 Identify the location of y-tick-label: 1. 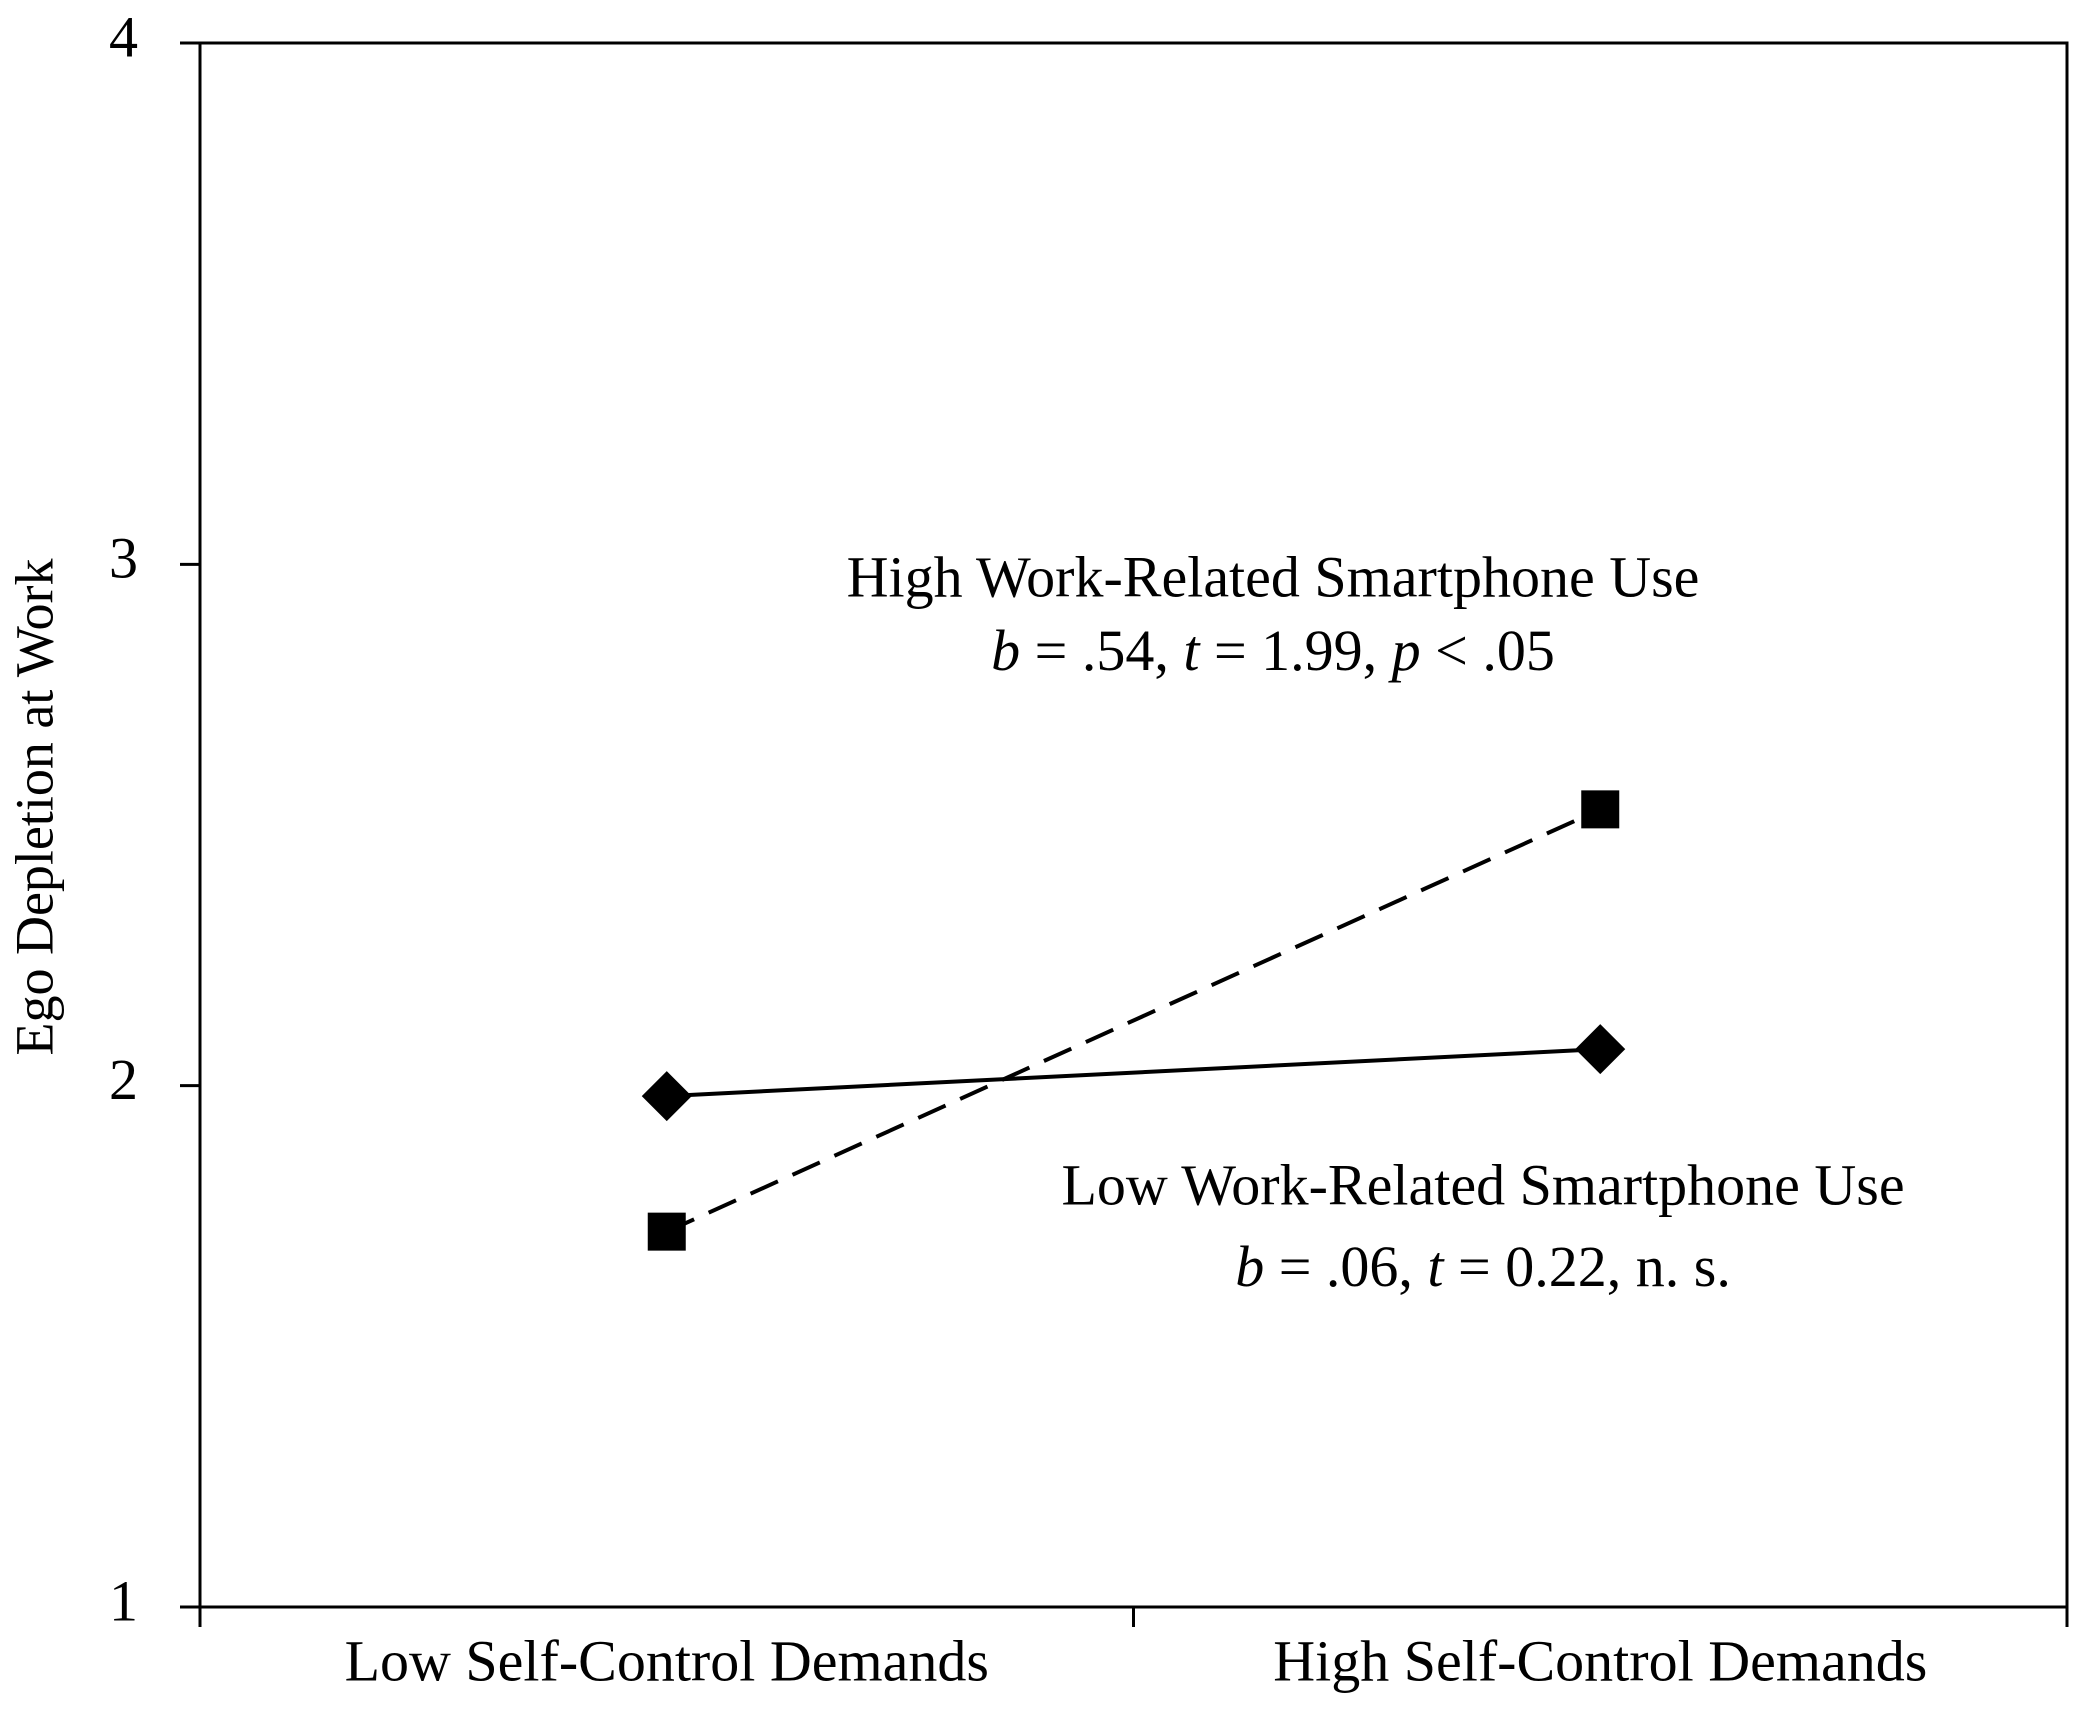
(123, 1600).